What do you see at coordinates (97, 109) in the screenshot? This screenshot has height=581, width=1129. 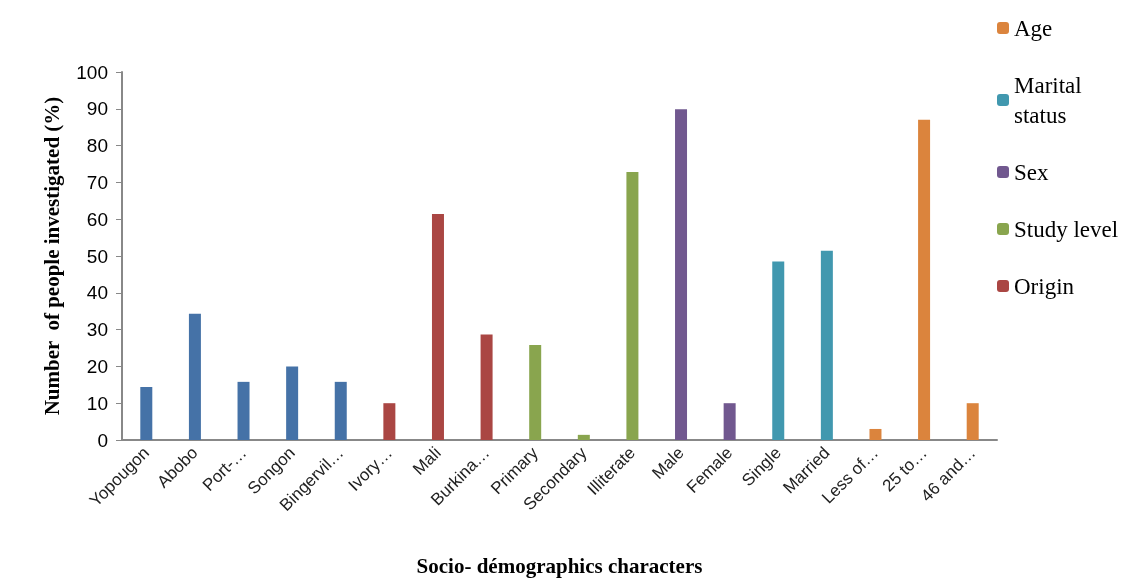 I see `y-tick-label: 90` at bounding box center [97, 109].